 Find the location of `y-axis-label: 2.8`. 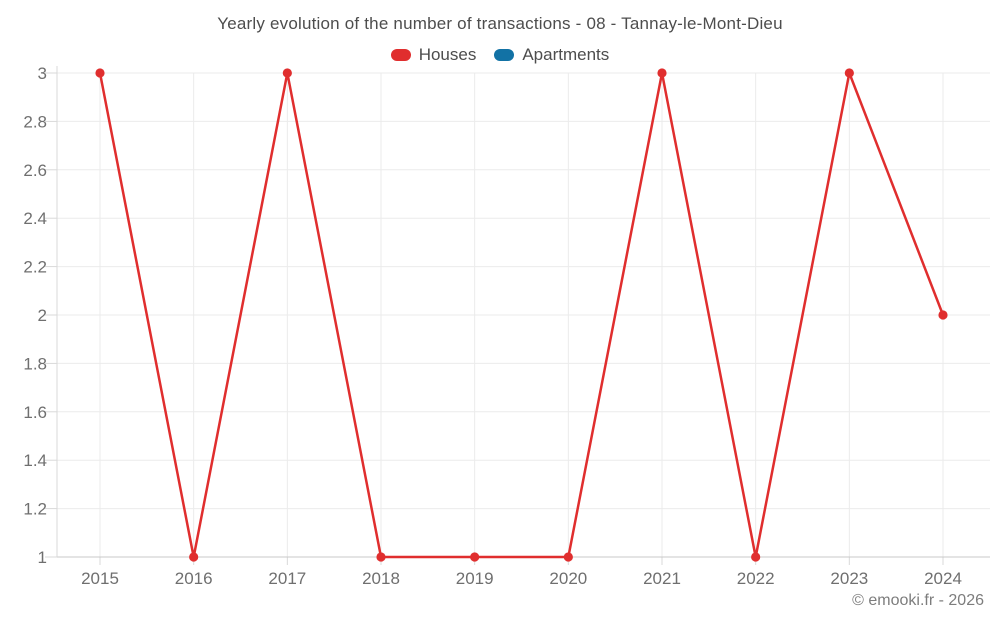

y-axis-label: 2.8 is located at coordinates (35, 121).